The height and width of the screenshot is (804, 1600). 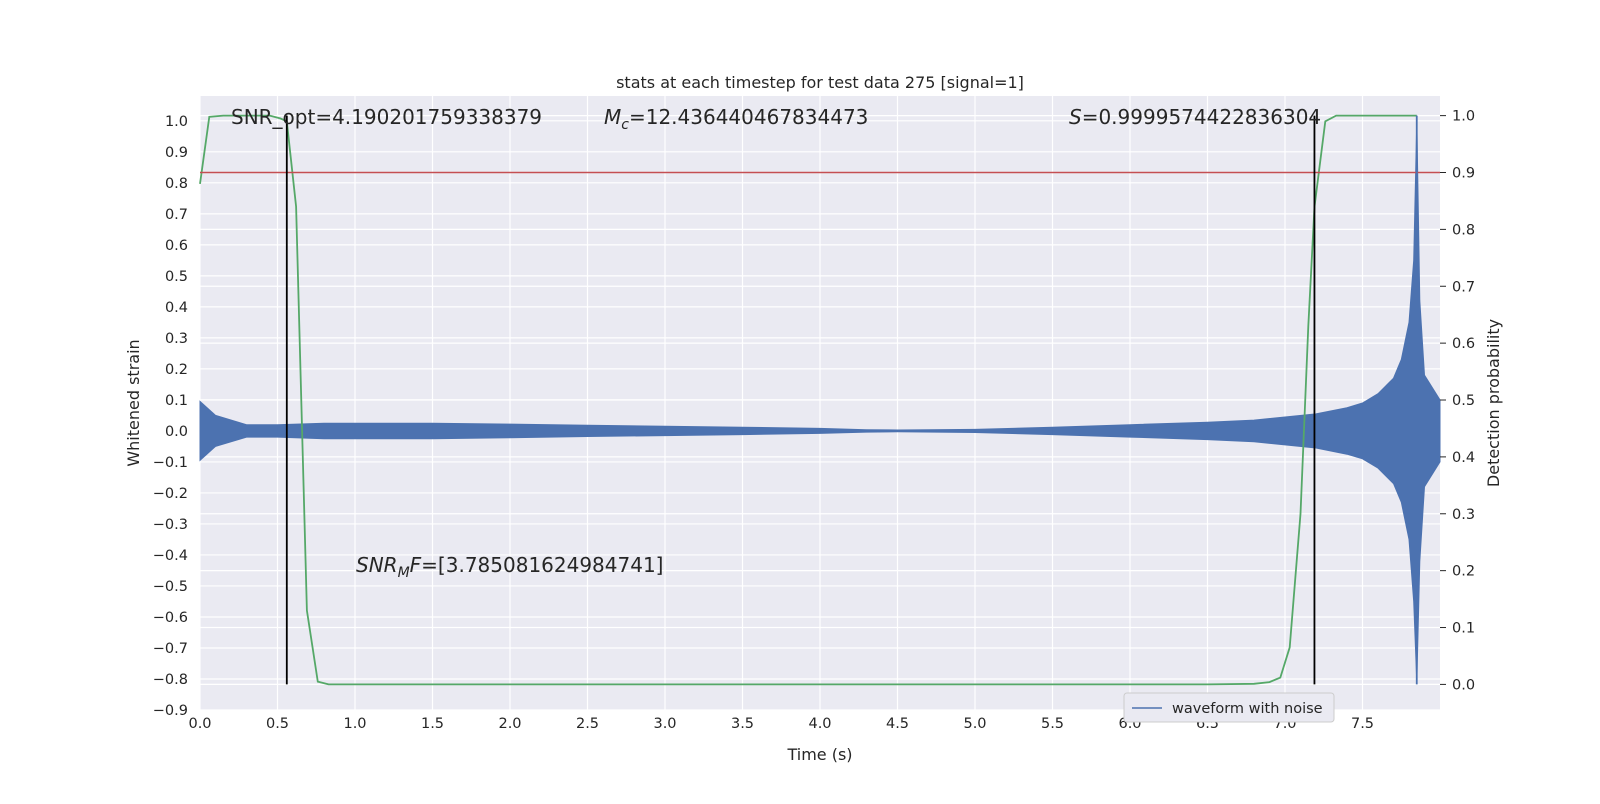 What do you see at coordinates (176, 122) in the screenshot?
I see `y-tick-label: 1.0` at bounding box center [176, 122].